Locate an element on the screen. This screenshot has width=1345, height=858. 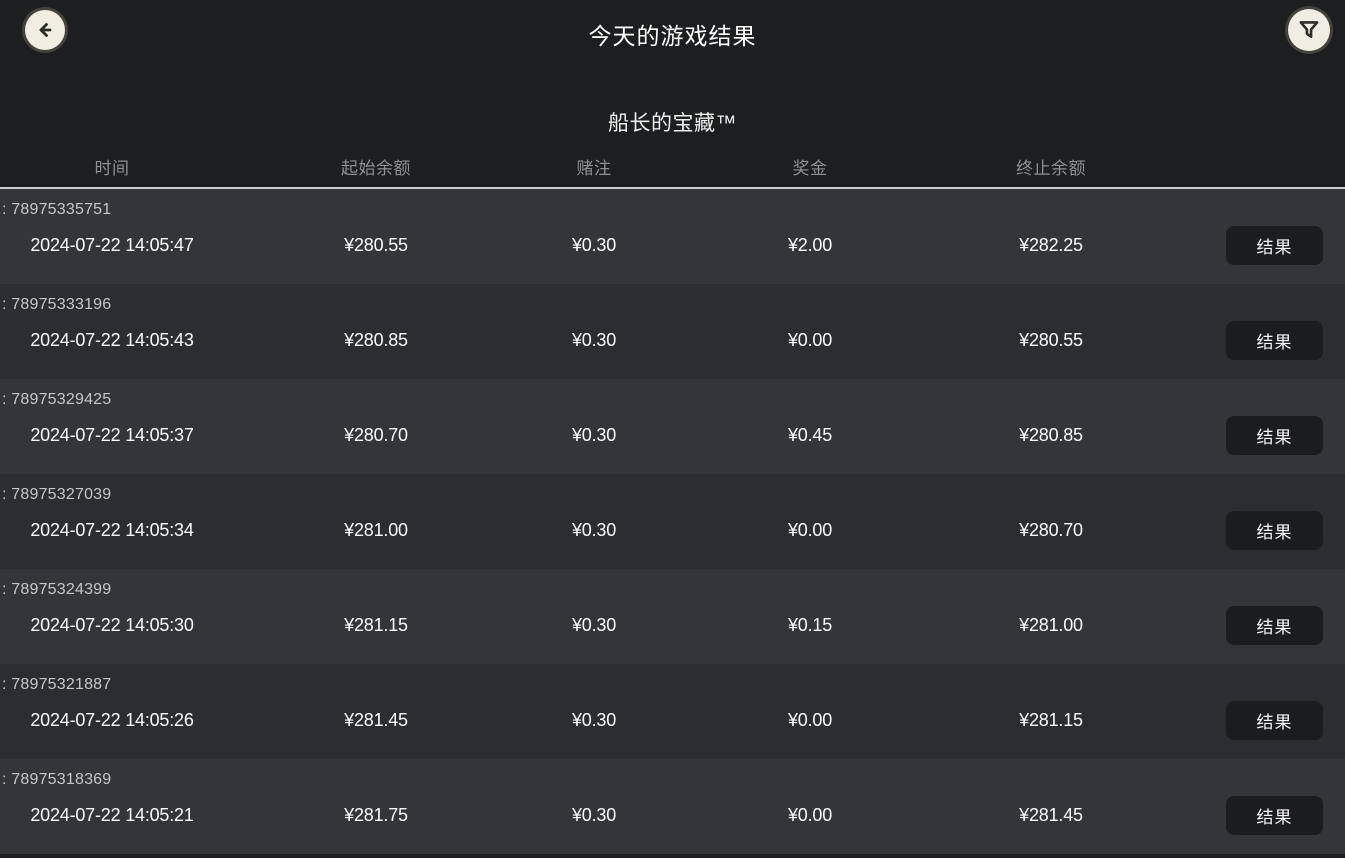
funnel-icon is located at coordinates (1309, 30).